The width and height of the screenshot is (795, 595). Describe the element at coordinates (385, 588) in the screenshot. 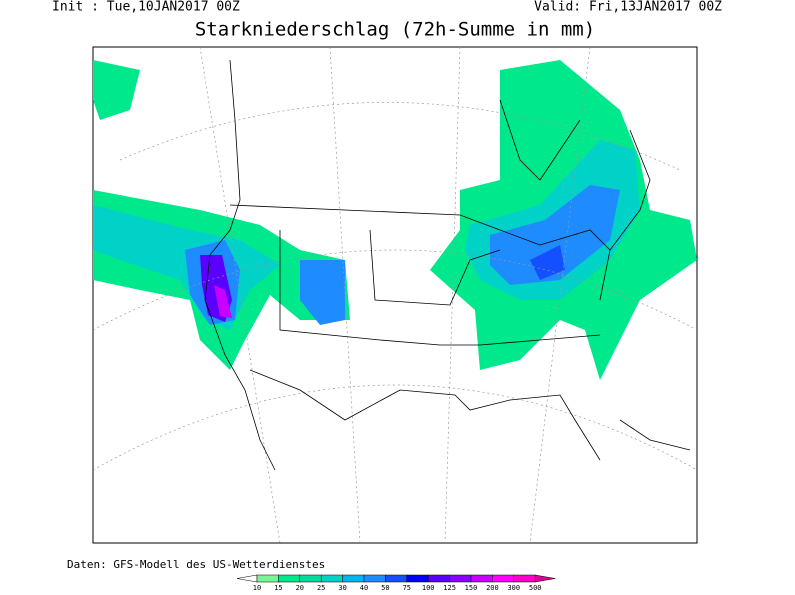

I see `colorbar-label: 50` at that location.